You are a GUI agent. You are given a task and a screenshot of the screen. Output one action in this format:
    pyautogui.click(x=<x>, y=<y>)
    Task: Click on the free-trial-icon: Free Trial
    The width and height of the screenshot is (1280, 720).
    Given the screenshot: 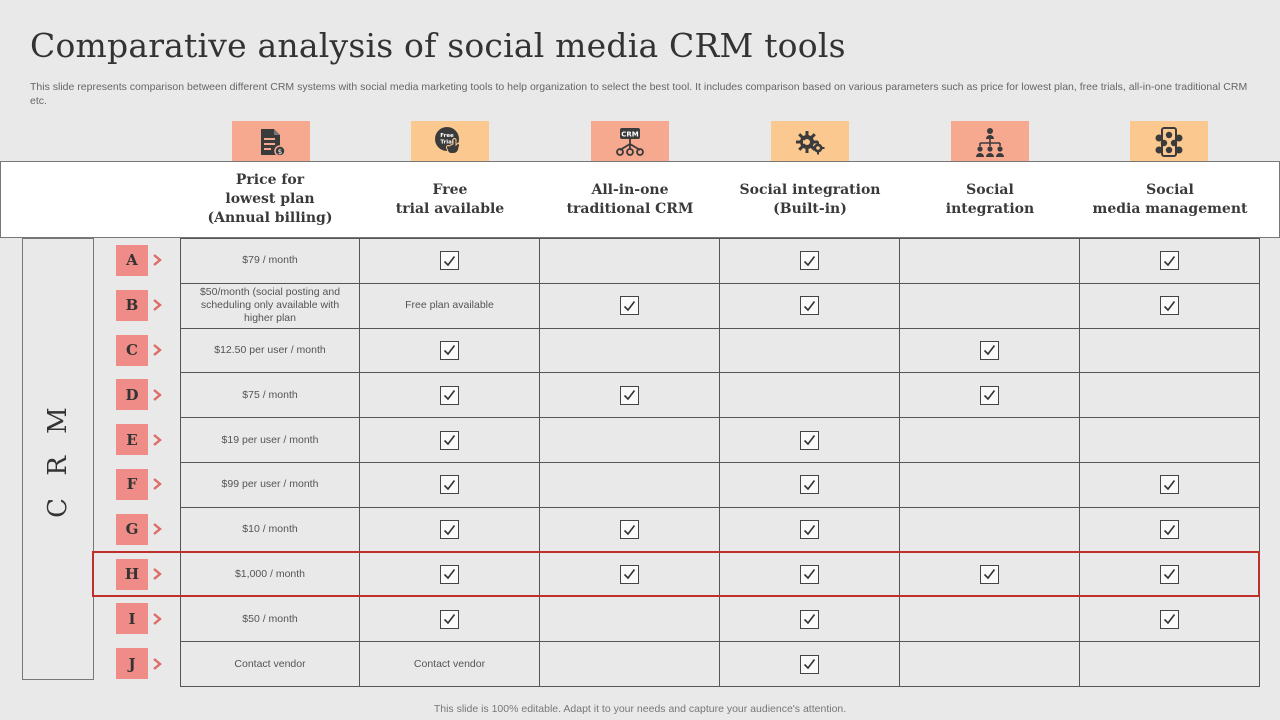 What is the action you would take?
    pyautogui.click(x=450, y=141)
    